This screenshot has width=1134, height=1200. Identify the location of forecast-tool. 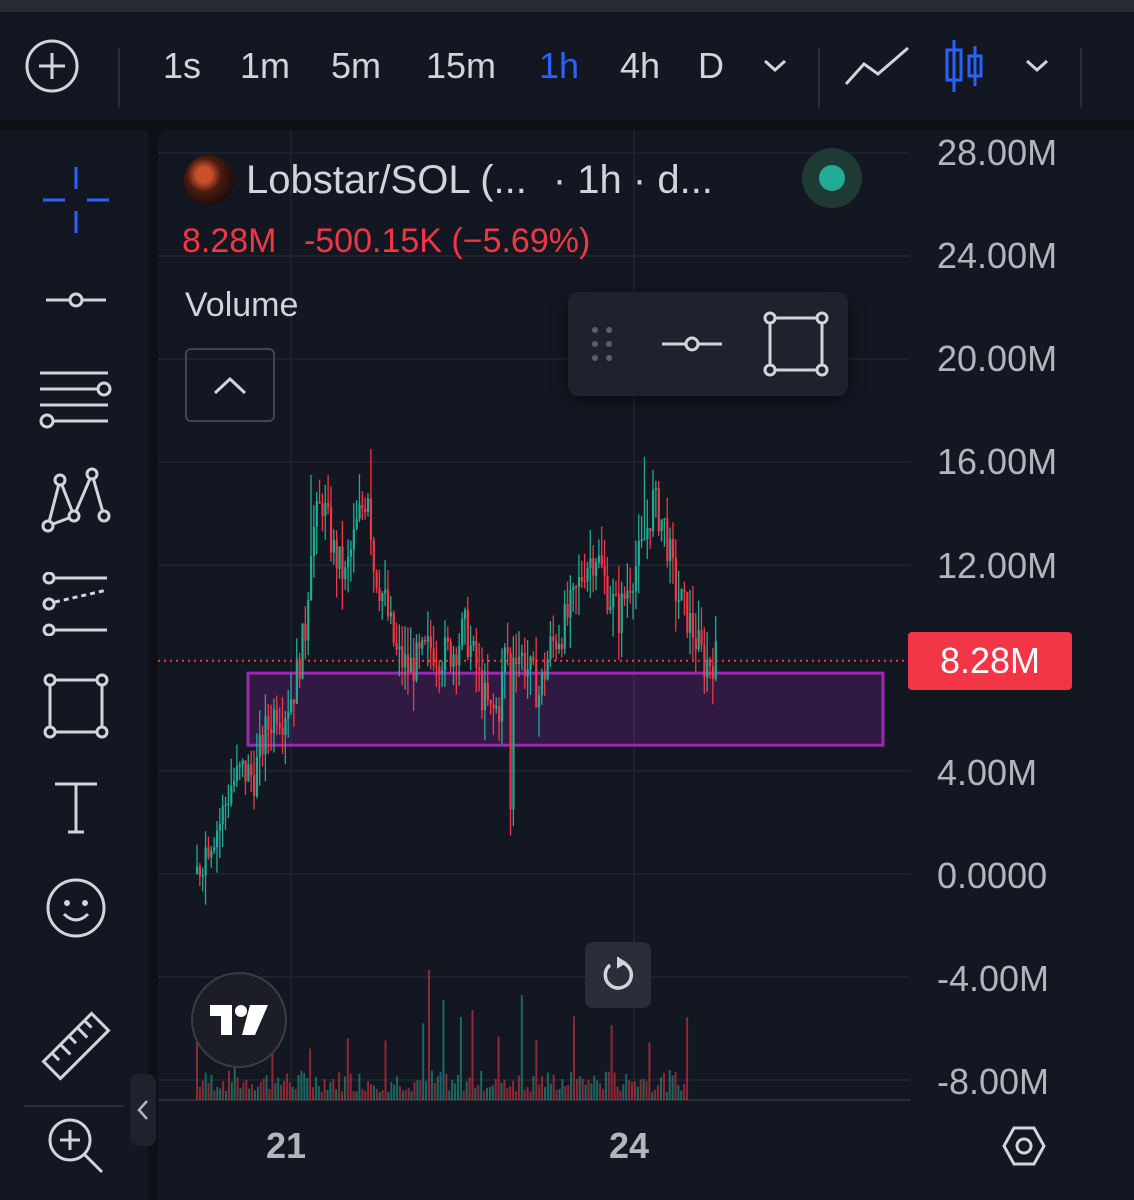
(76, 604).